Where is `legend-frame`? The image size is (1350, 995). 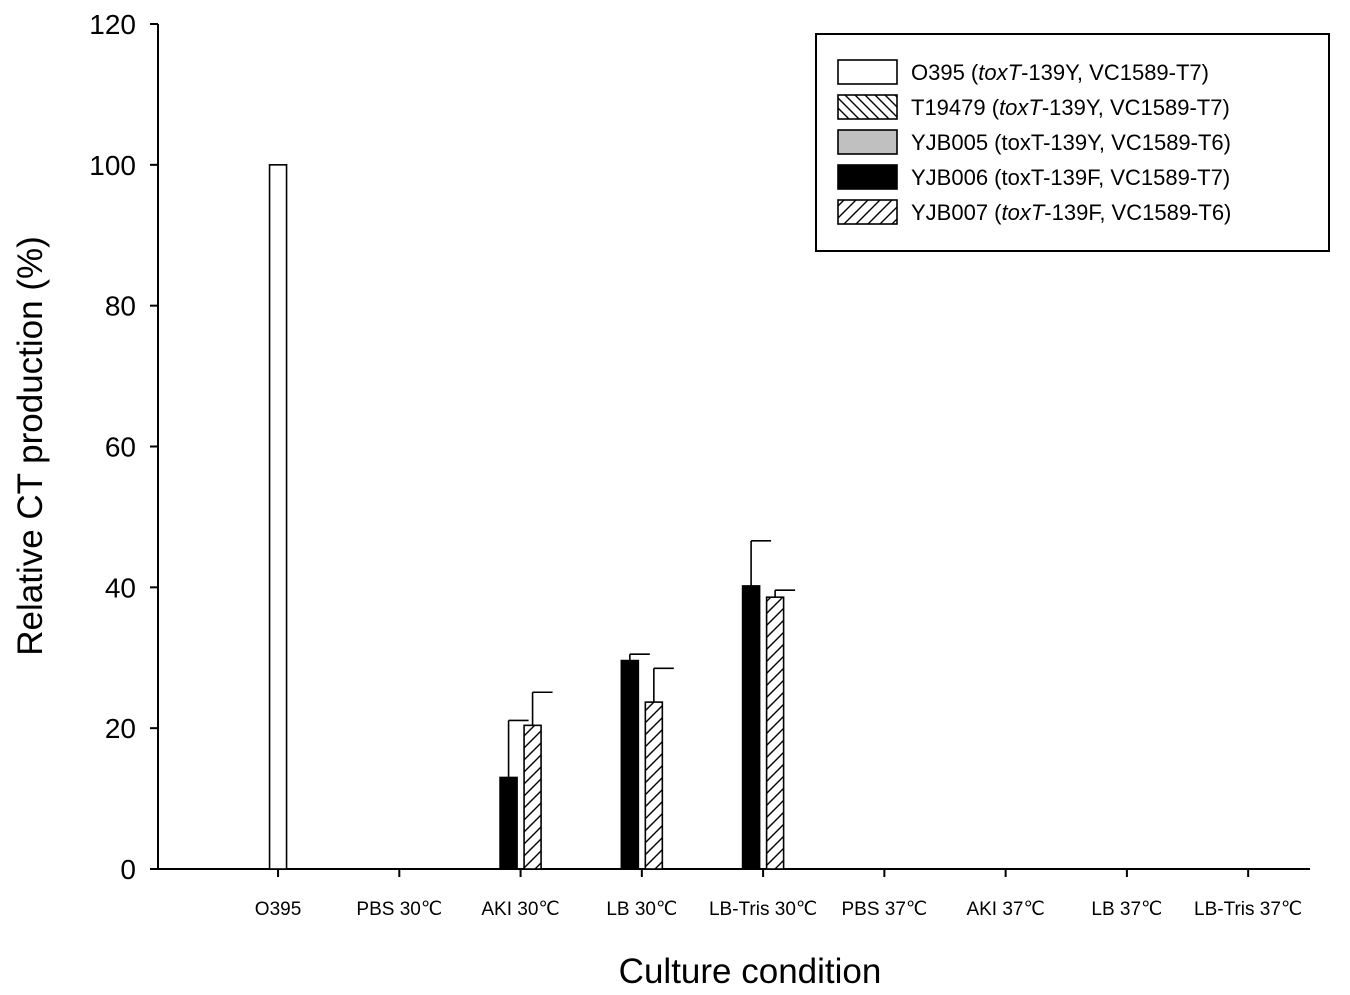 legend-frame is located at coordinates (1072, 142).